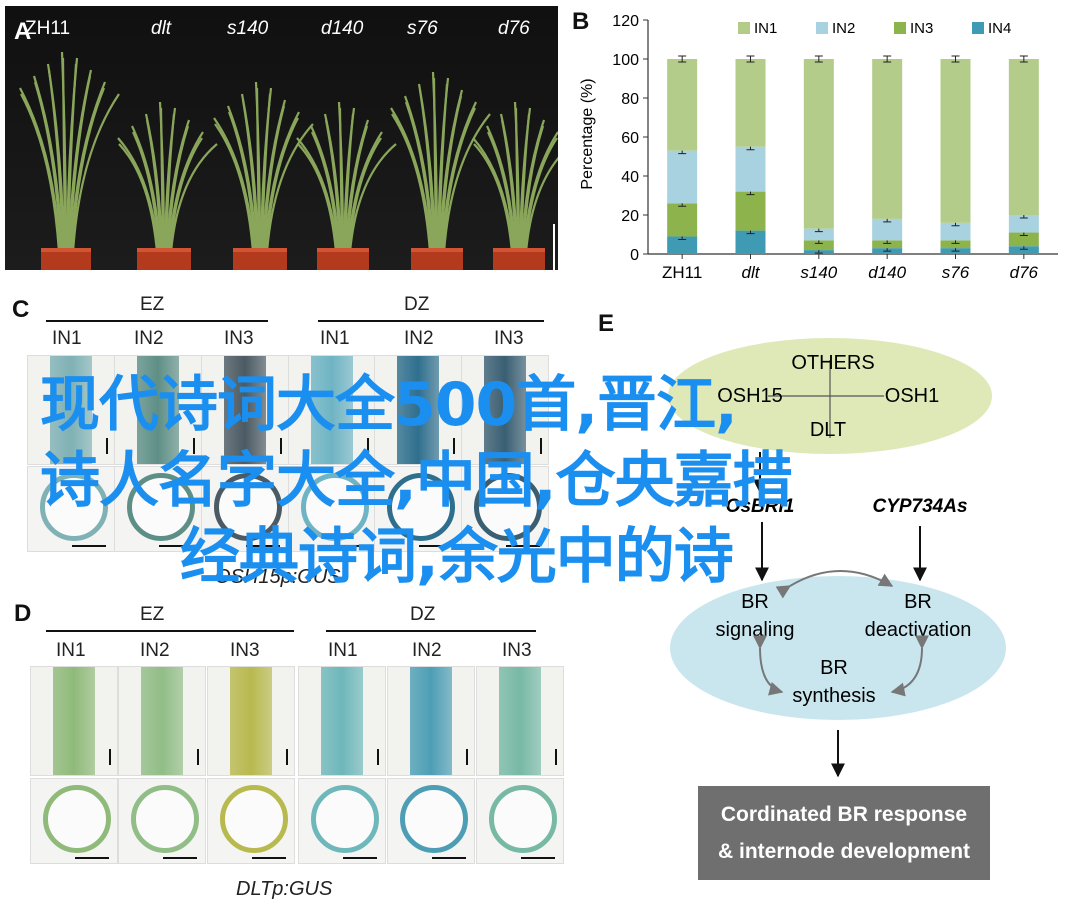  What do you see at coordinates (342, 28) in the screenshot?
I see `photo-label: d140` at bounding box center [342, 28].